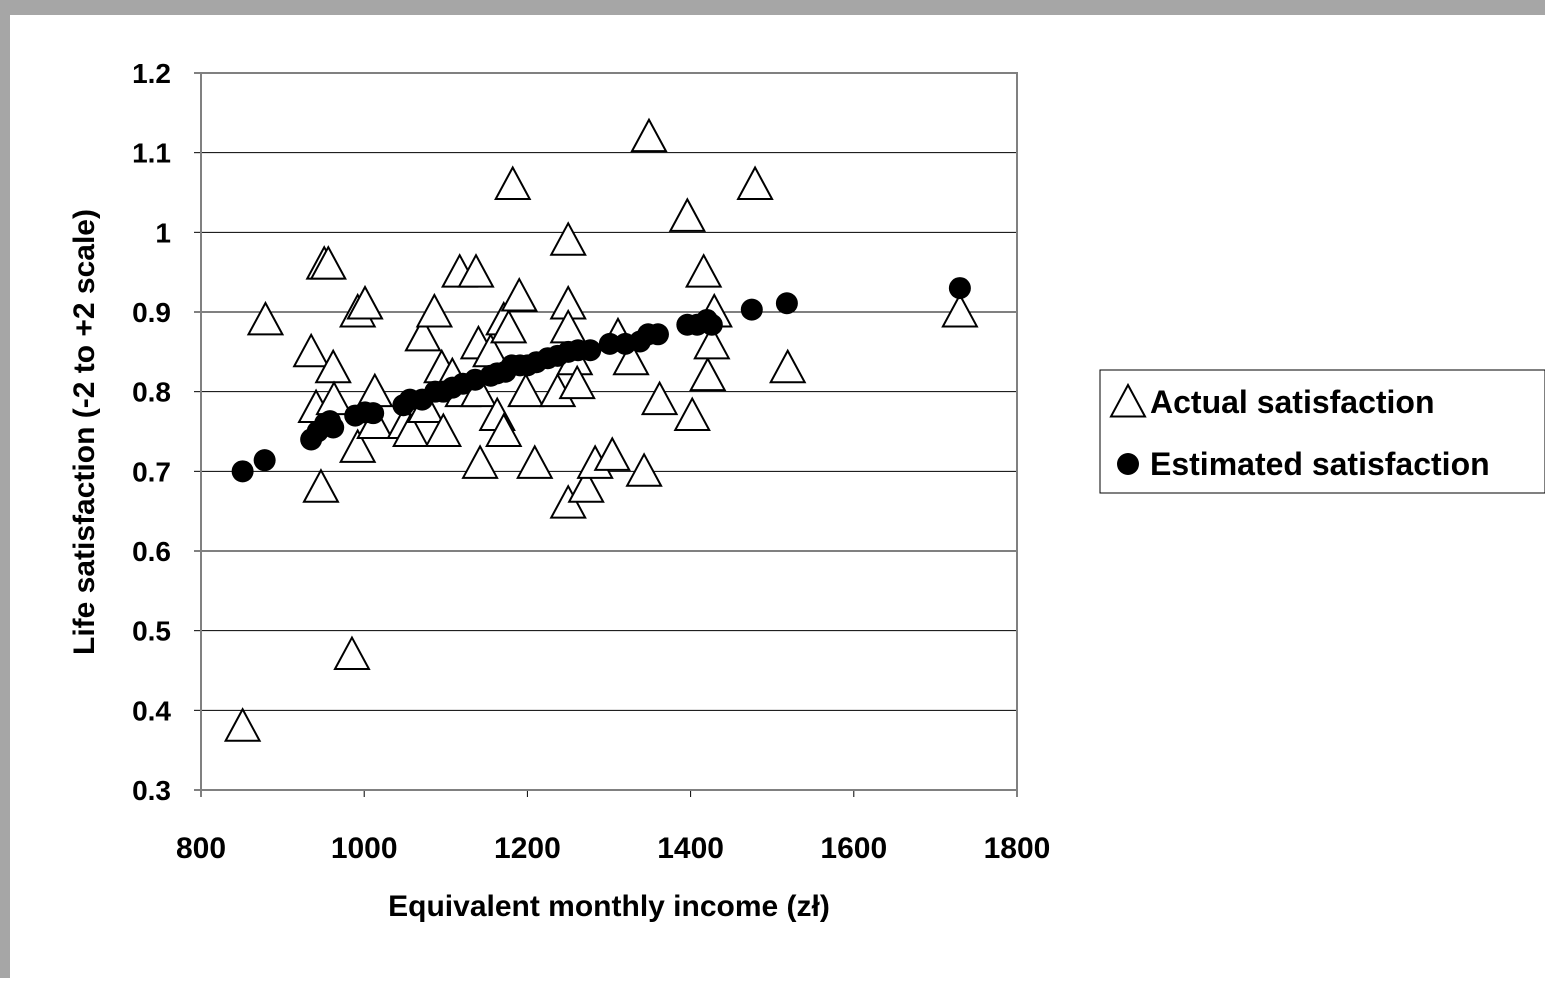 This screenshot has height=983, width=1545. What do you see at coordinates (609, 906) in the screenshot?
I see `x-axis-label: Equivalent monthly income (zł)` at bounding box center [609, 906].